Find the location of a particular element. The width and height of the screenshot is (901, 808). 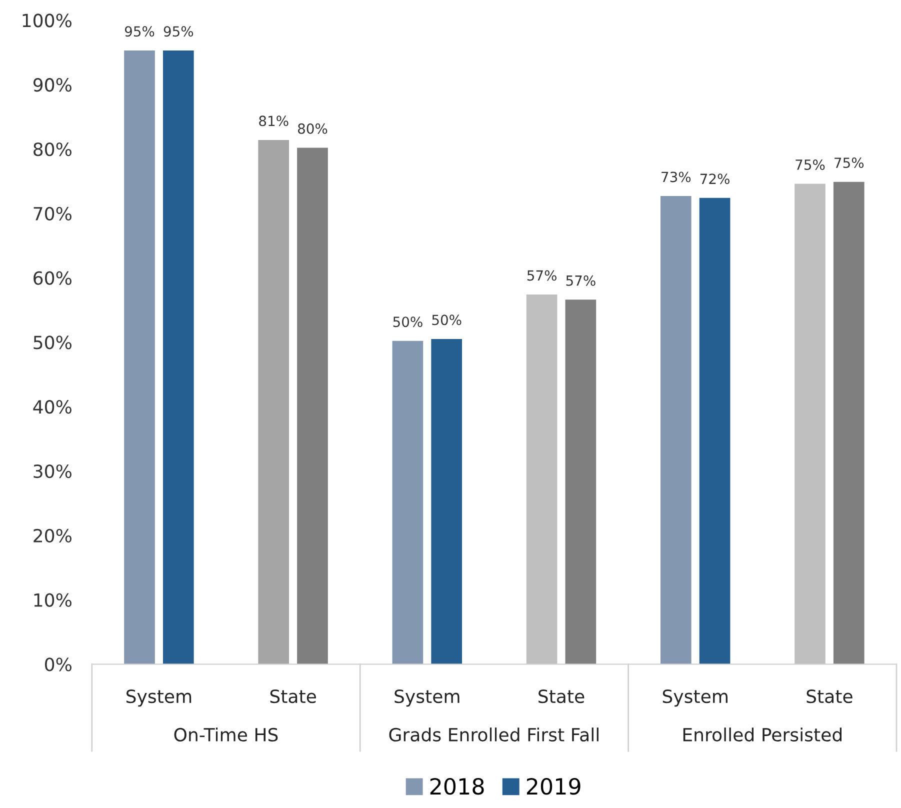

legend-label: 2019 is located at coordinates (553, 786).